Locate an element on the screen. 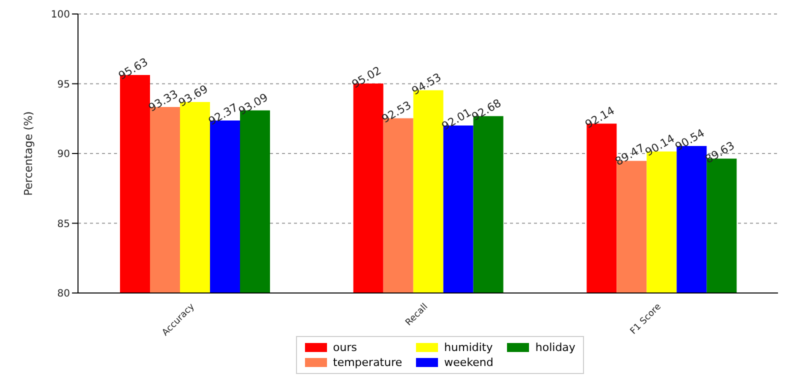 This screenshot has height=390, width=796. y-tick-label: 100 is located at coordinates (60, 15).